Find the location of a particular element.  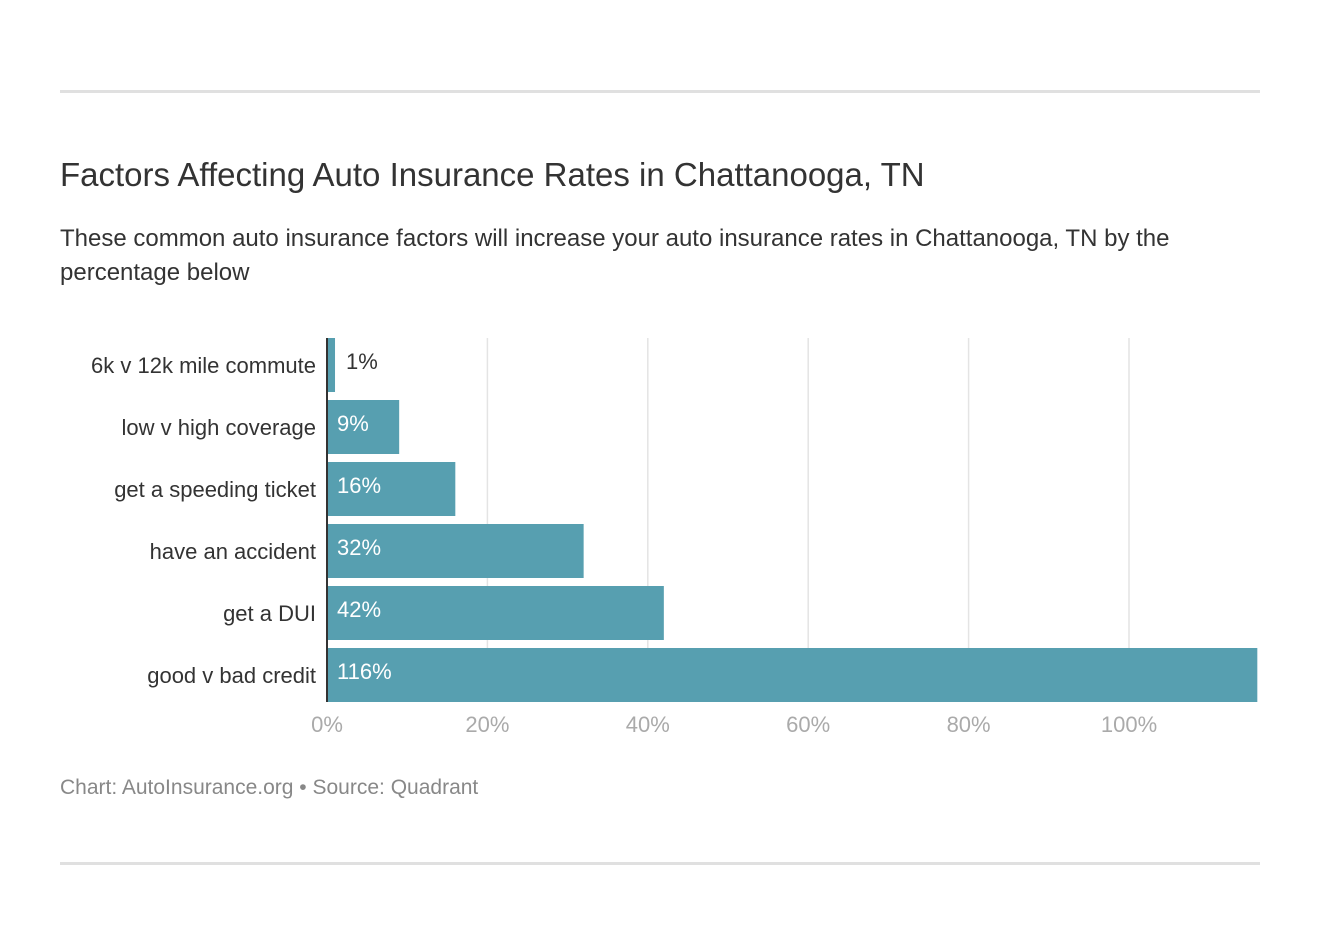

data-label: 42% is located at coordinates (359, 609).